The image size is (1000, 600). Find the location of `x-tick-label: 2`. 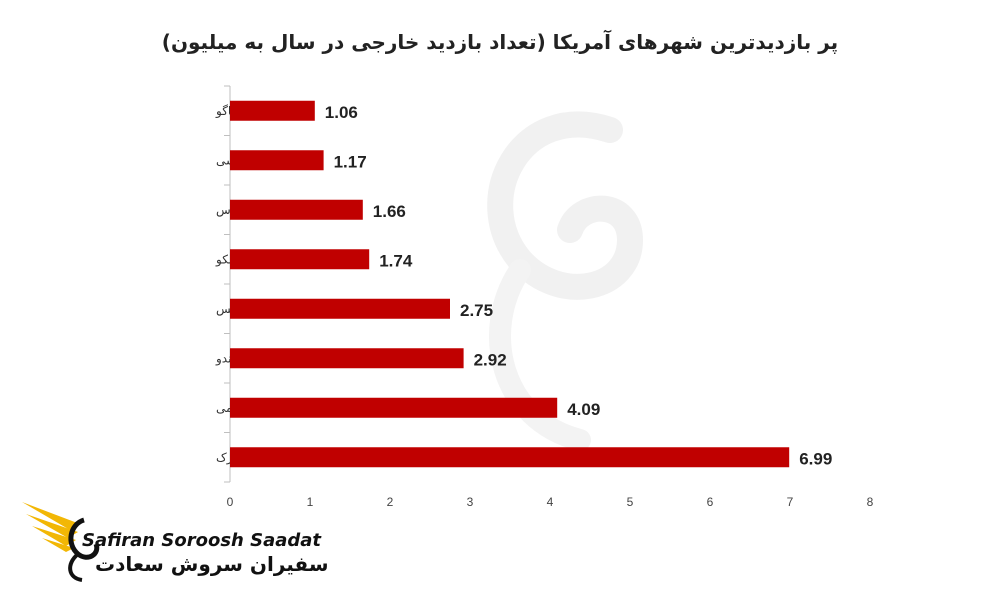

x-tick-label: 2 is located at coordinates (390, 502).